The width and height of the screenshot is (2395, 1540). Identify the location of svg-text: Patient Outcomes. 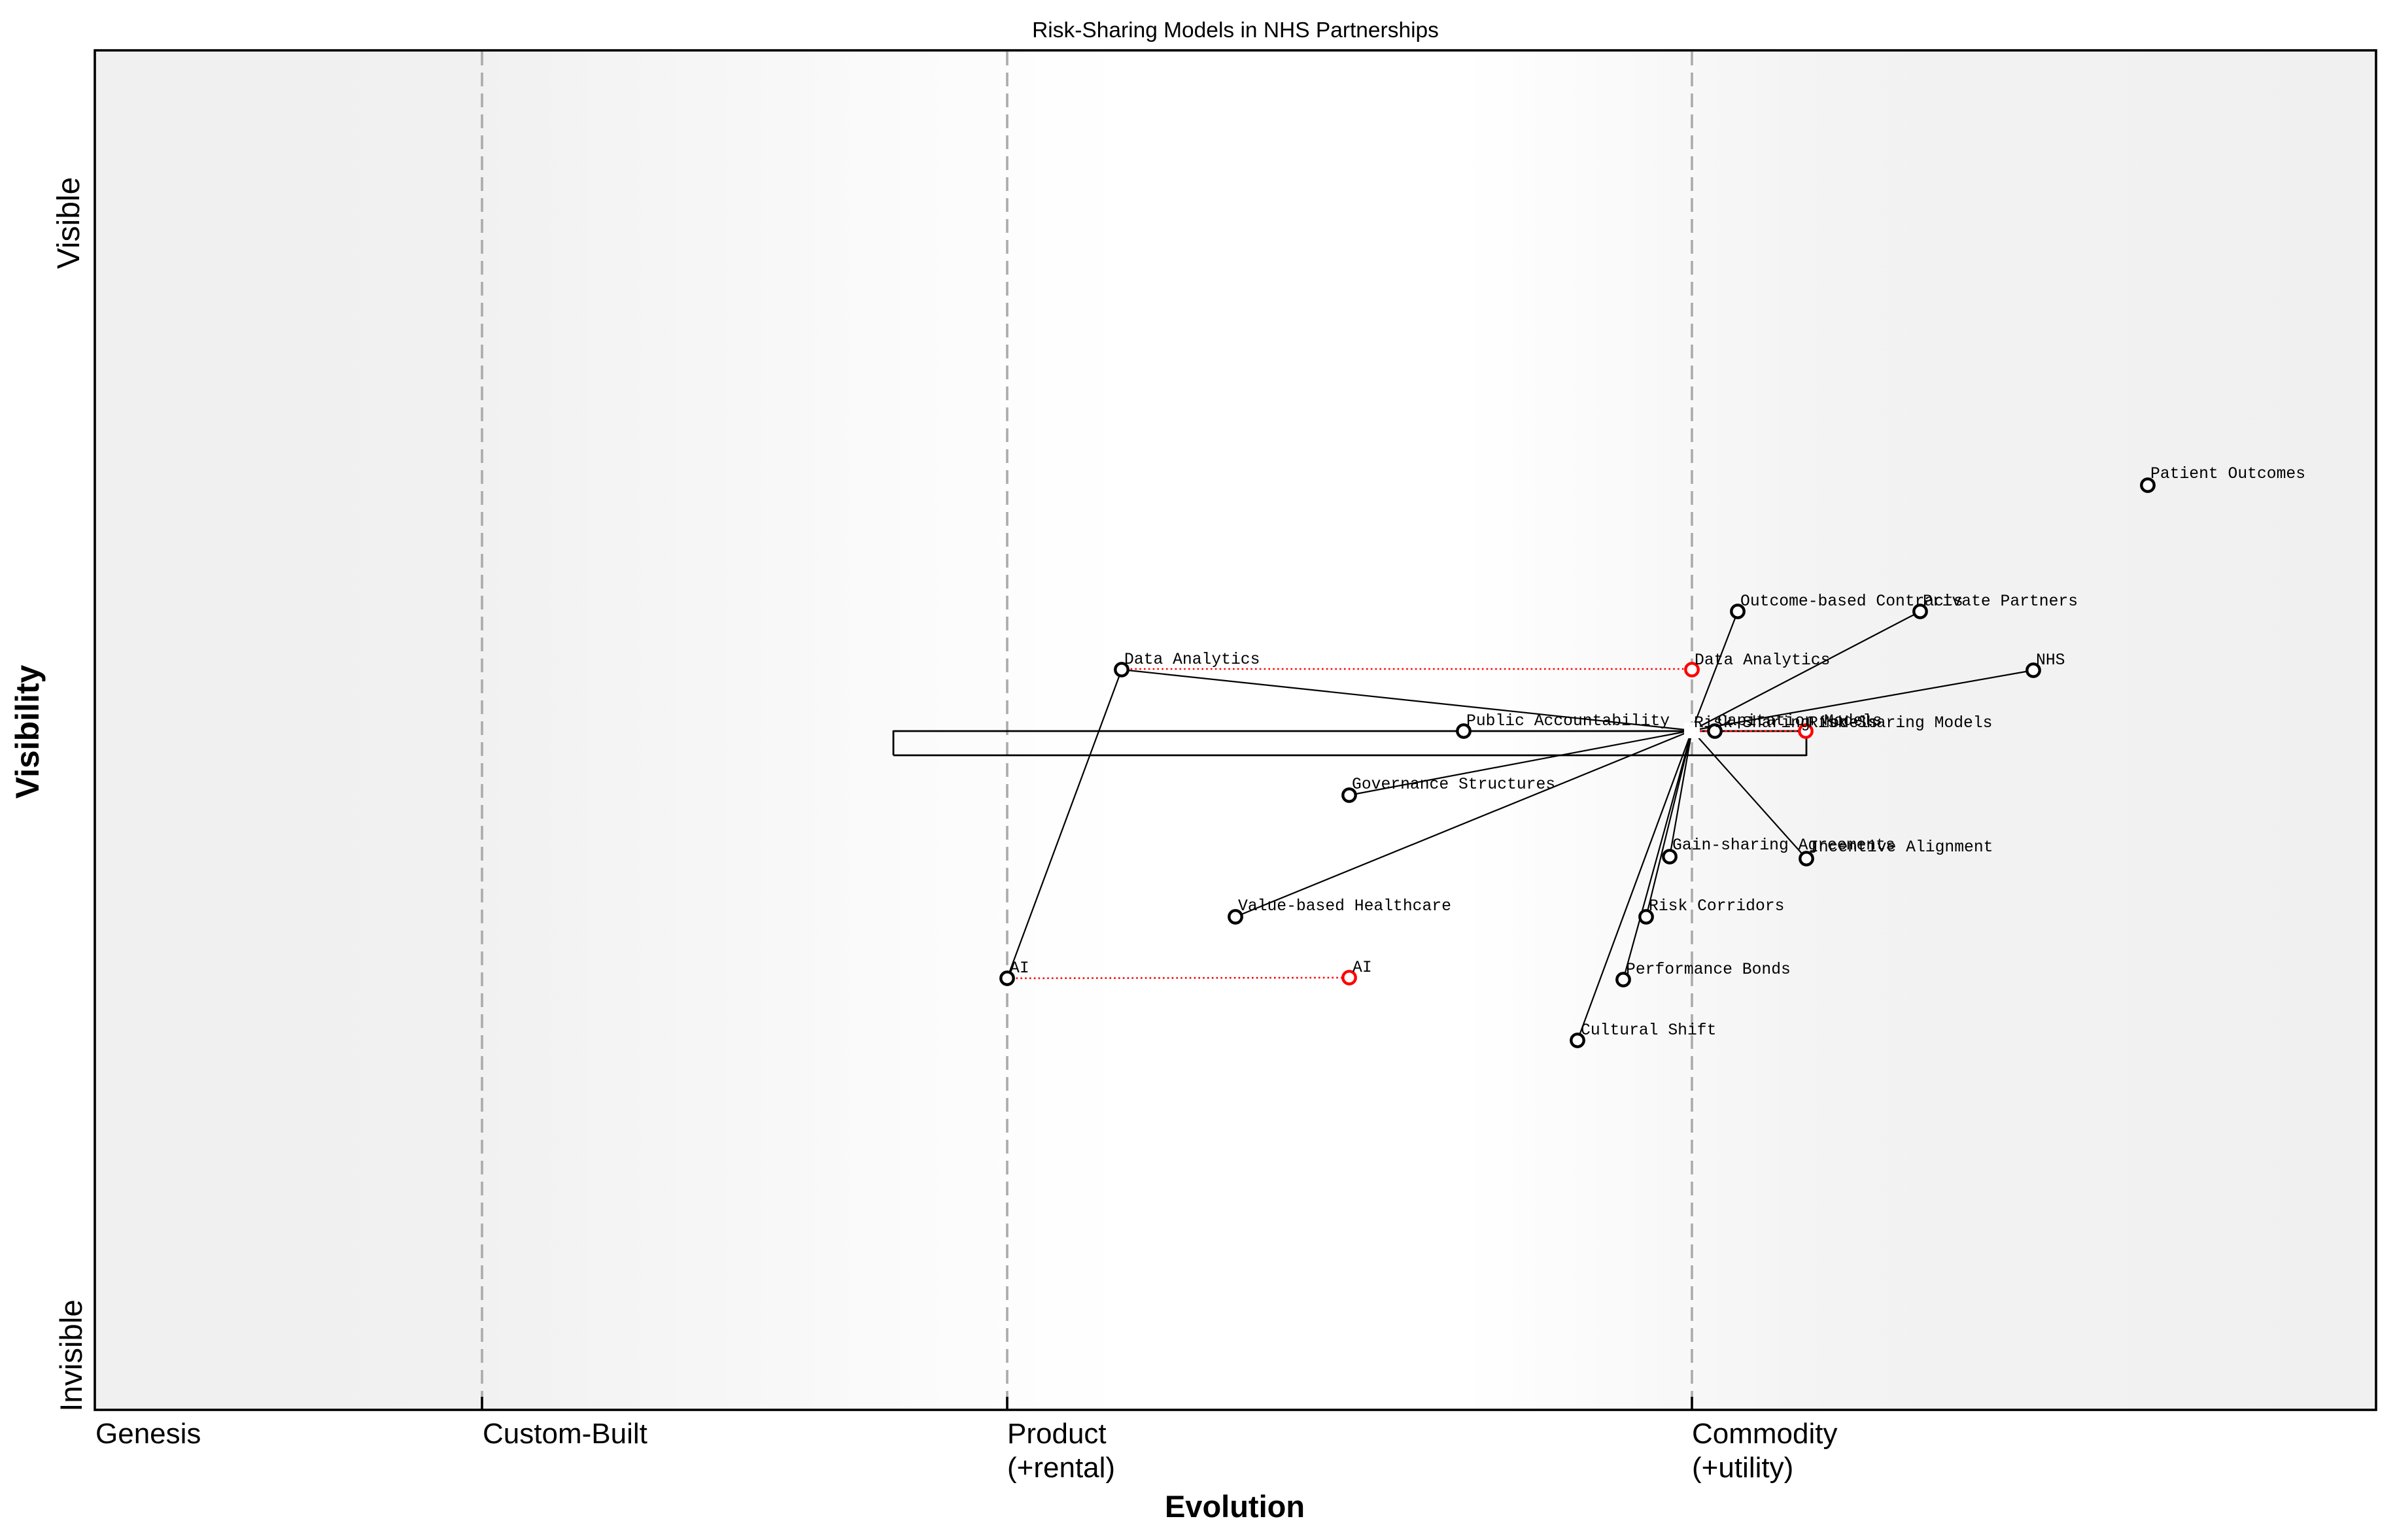
(2227, 474).